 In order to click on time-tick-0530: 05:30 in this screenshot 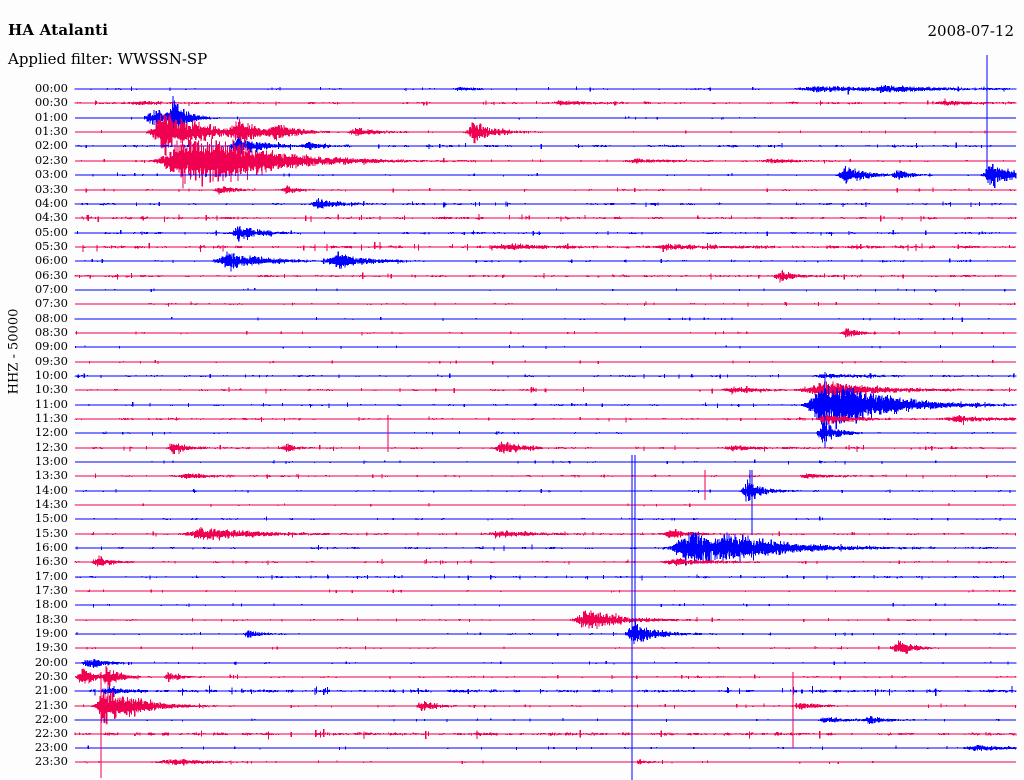, I will do `click(51, 246)`.